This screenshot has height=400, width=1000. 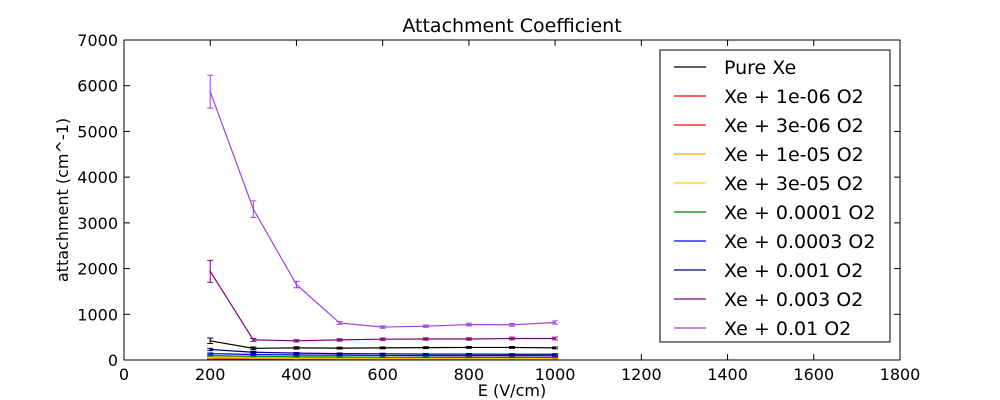 I want to click on x-tick-label: 1000, so click(x=555, y=374).